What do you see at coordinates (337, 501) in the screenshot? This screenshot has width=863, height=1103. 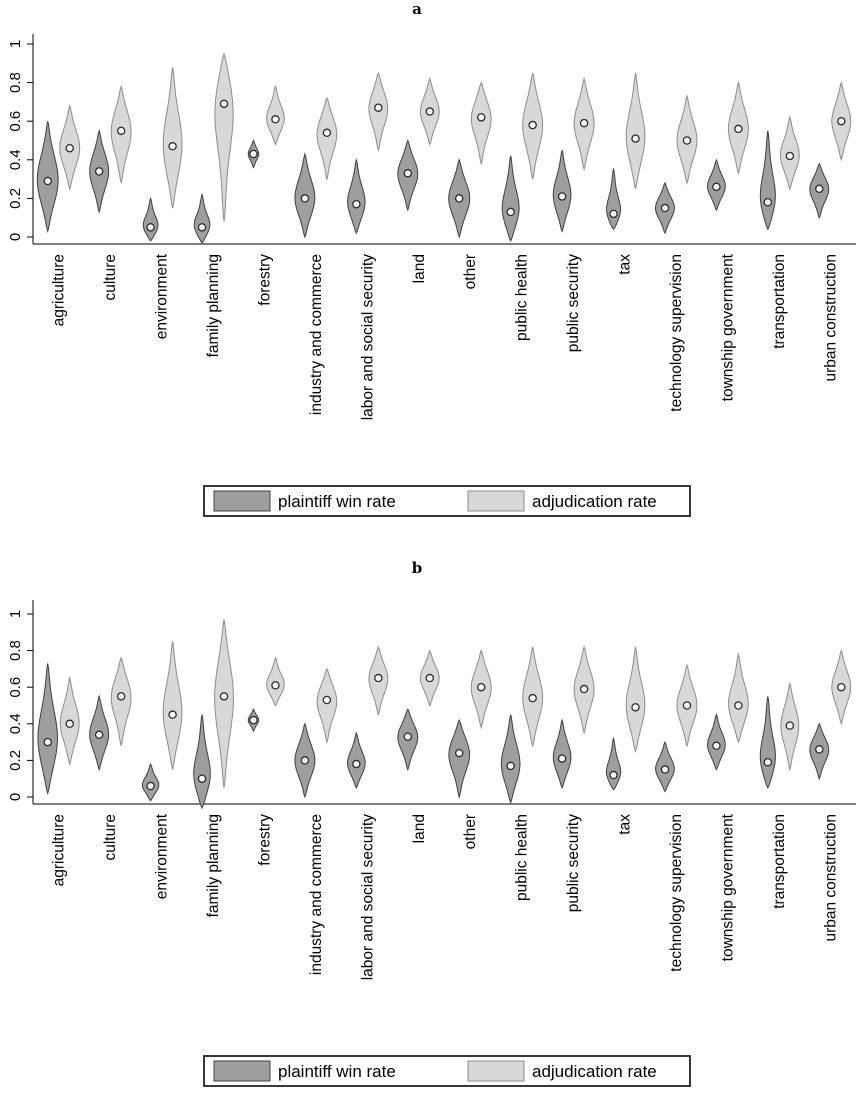 I see `legend-label: plaintiff win rate` at bounding box center [337, 501].